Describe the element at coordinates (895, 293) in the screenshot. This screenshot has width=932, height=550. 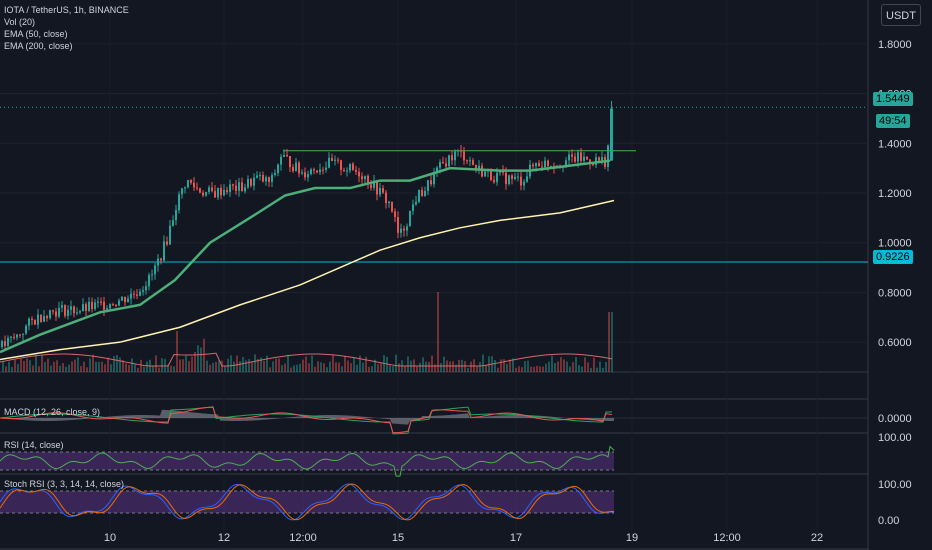
I see `y-tick-label: 0.8000` at that location.